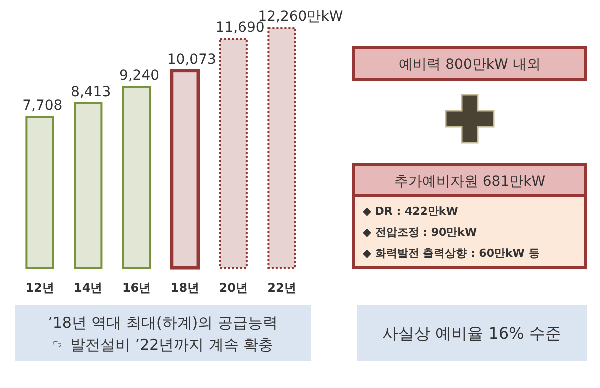  Describe the element at coordinates (88, 288) in the screenshot. I see `x-tick-label: 14년` at that location.